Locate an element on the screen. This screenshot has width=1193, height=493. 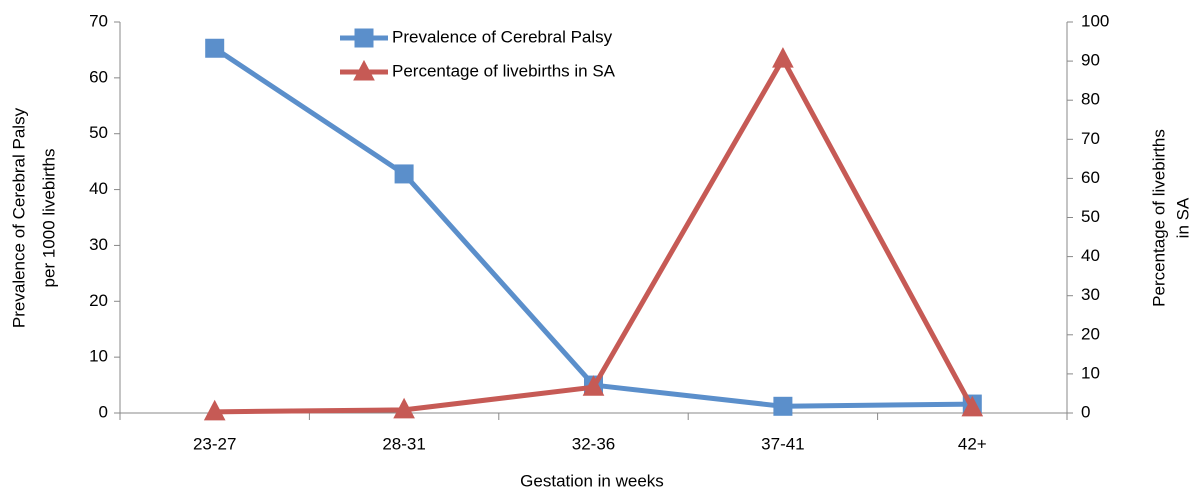
y2-tick-label: 40 is located at coordinates (1090, 255).